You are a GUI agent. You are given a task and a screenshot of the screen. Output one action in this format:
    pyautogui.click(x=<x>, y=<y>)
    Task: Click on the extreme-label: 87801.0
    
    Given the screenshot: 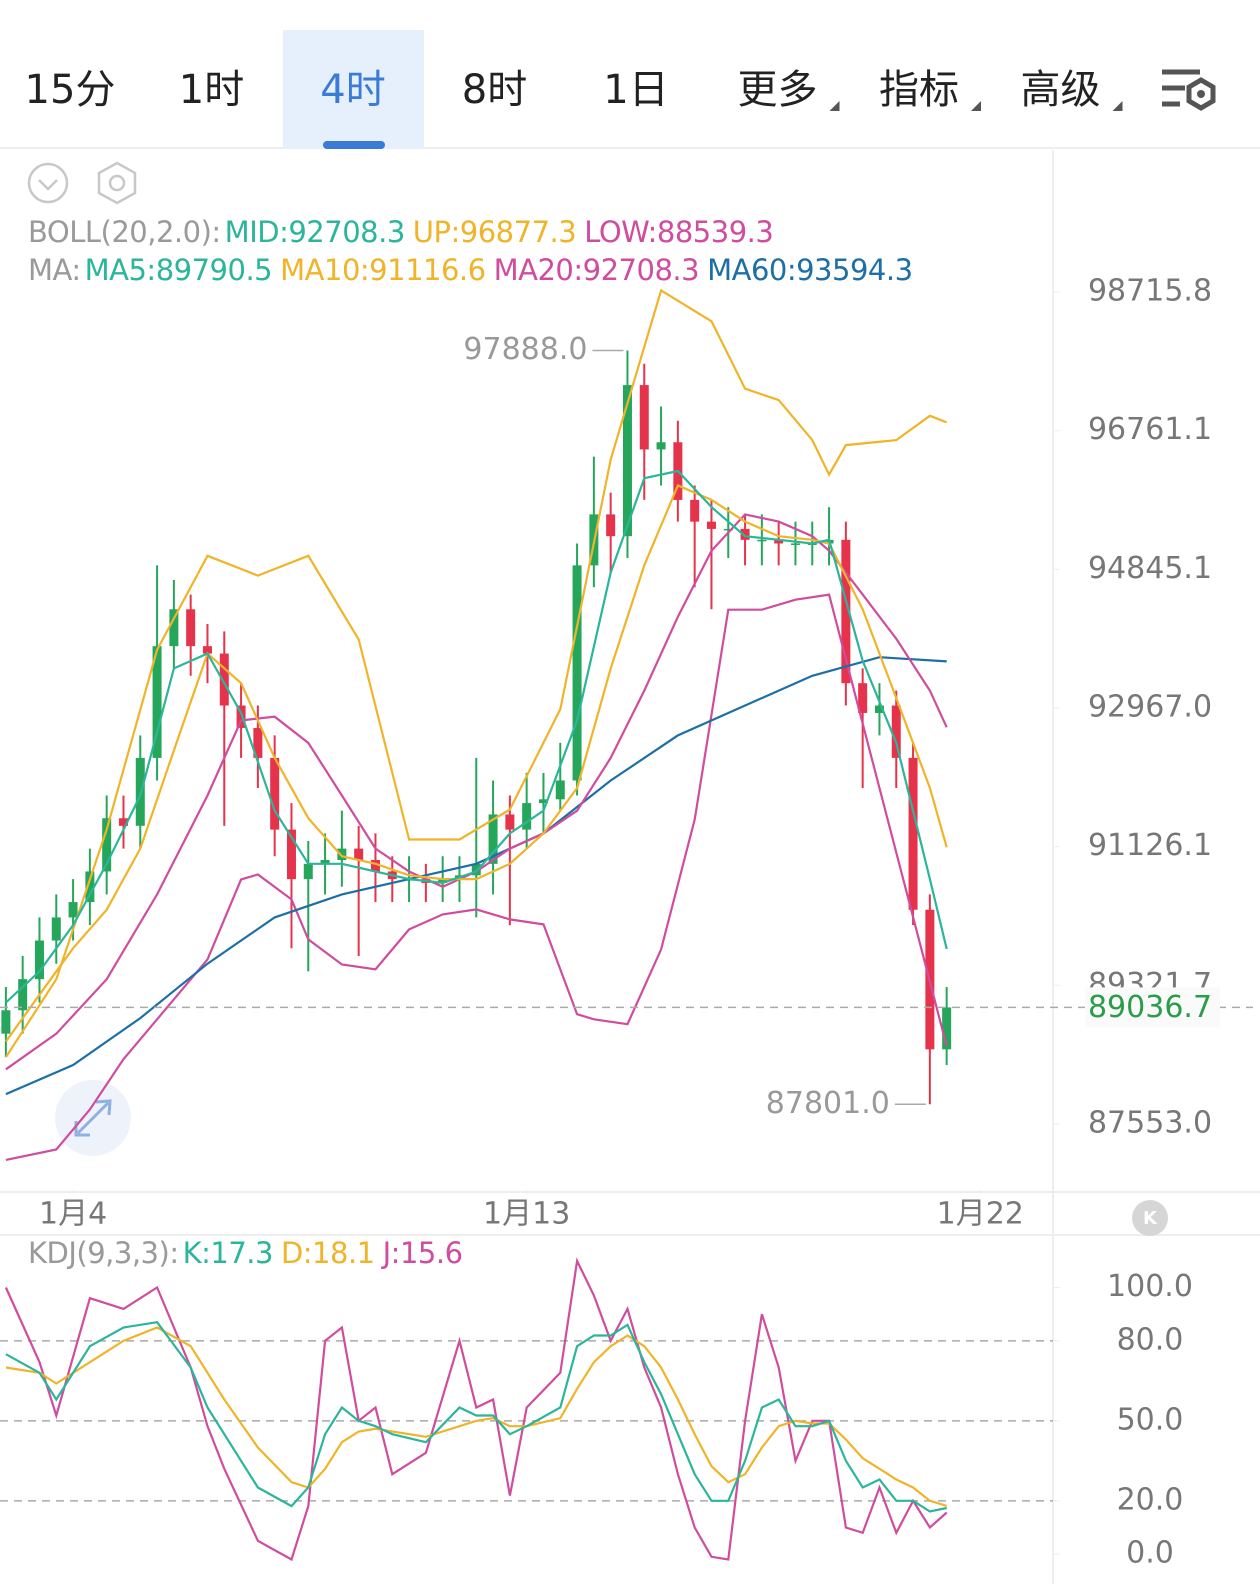 What is the action you would take?
    pyautogui.click(x=828, y=1103)
    